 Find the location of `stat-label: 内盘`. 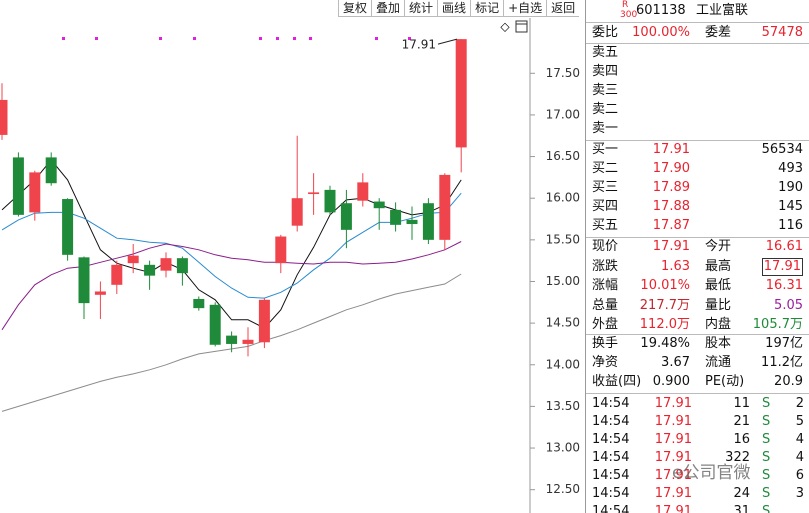

stat-label: 内盘 is located at coordinates (718, 324).